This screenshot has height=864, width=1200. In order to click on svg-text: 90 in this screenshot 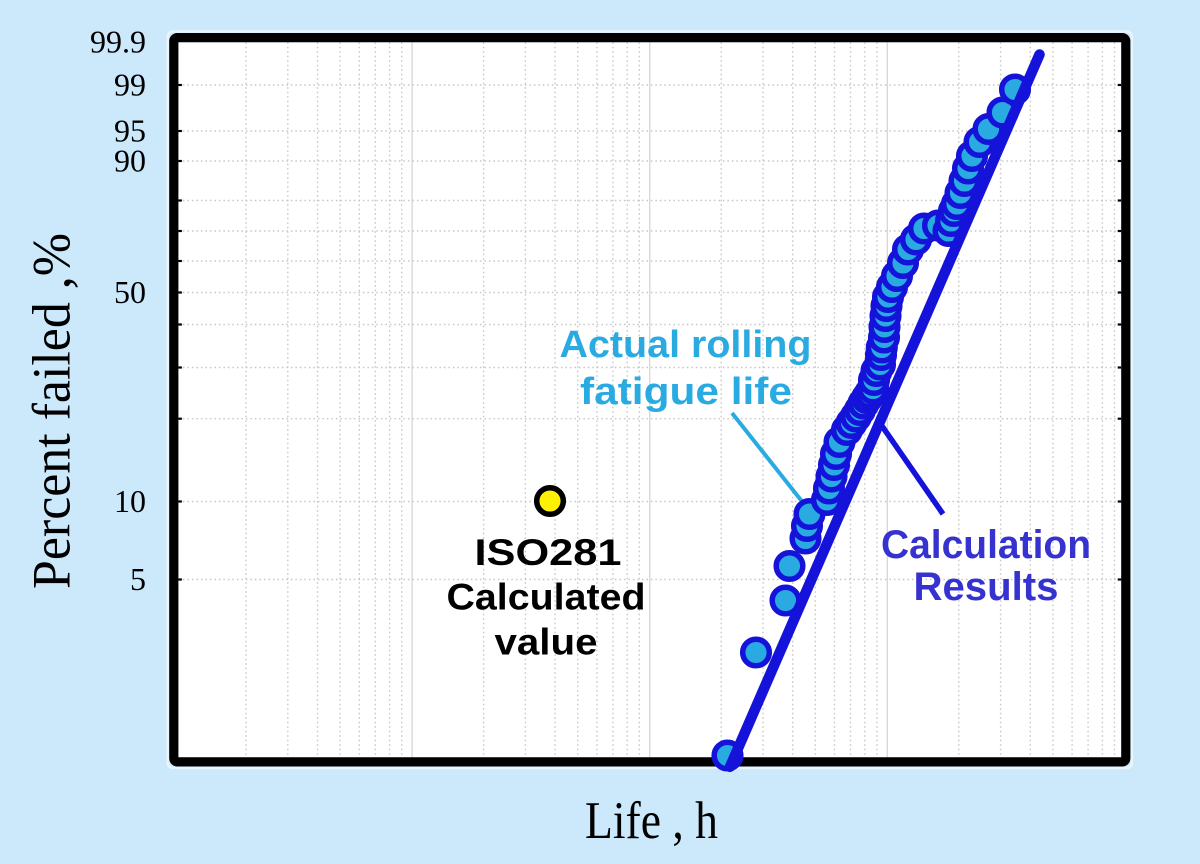, I will do `click(130, 161)`.